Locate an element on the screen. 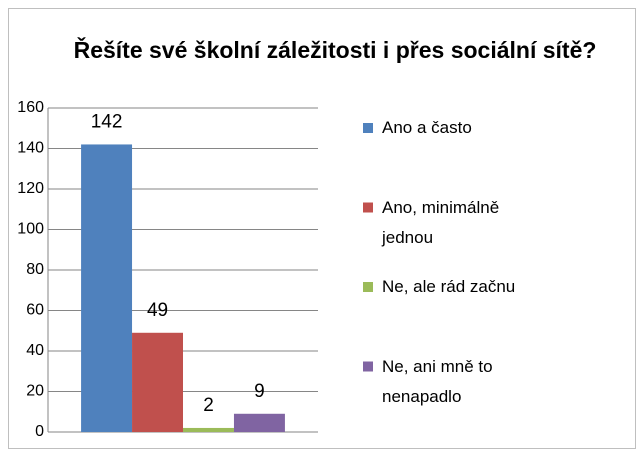 The height and width of the screenshot is (450, 644). y-tick-label: 60 is located at coordinates (35, 310).